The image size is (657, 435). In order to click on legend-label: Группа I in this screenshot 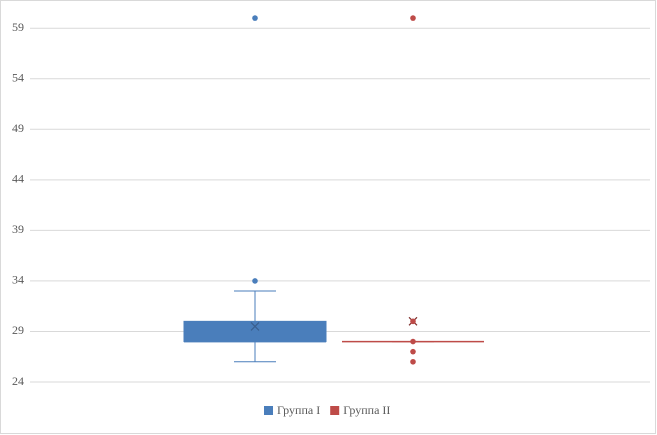, I will do `click(298, 410)`.